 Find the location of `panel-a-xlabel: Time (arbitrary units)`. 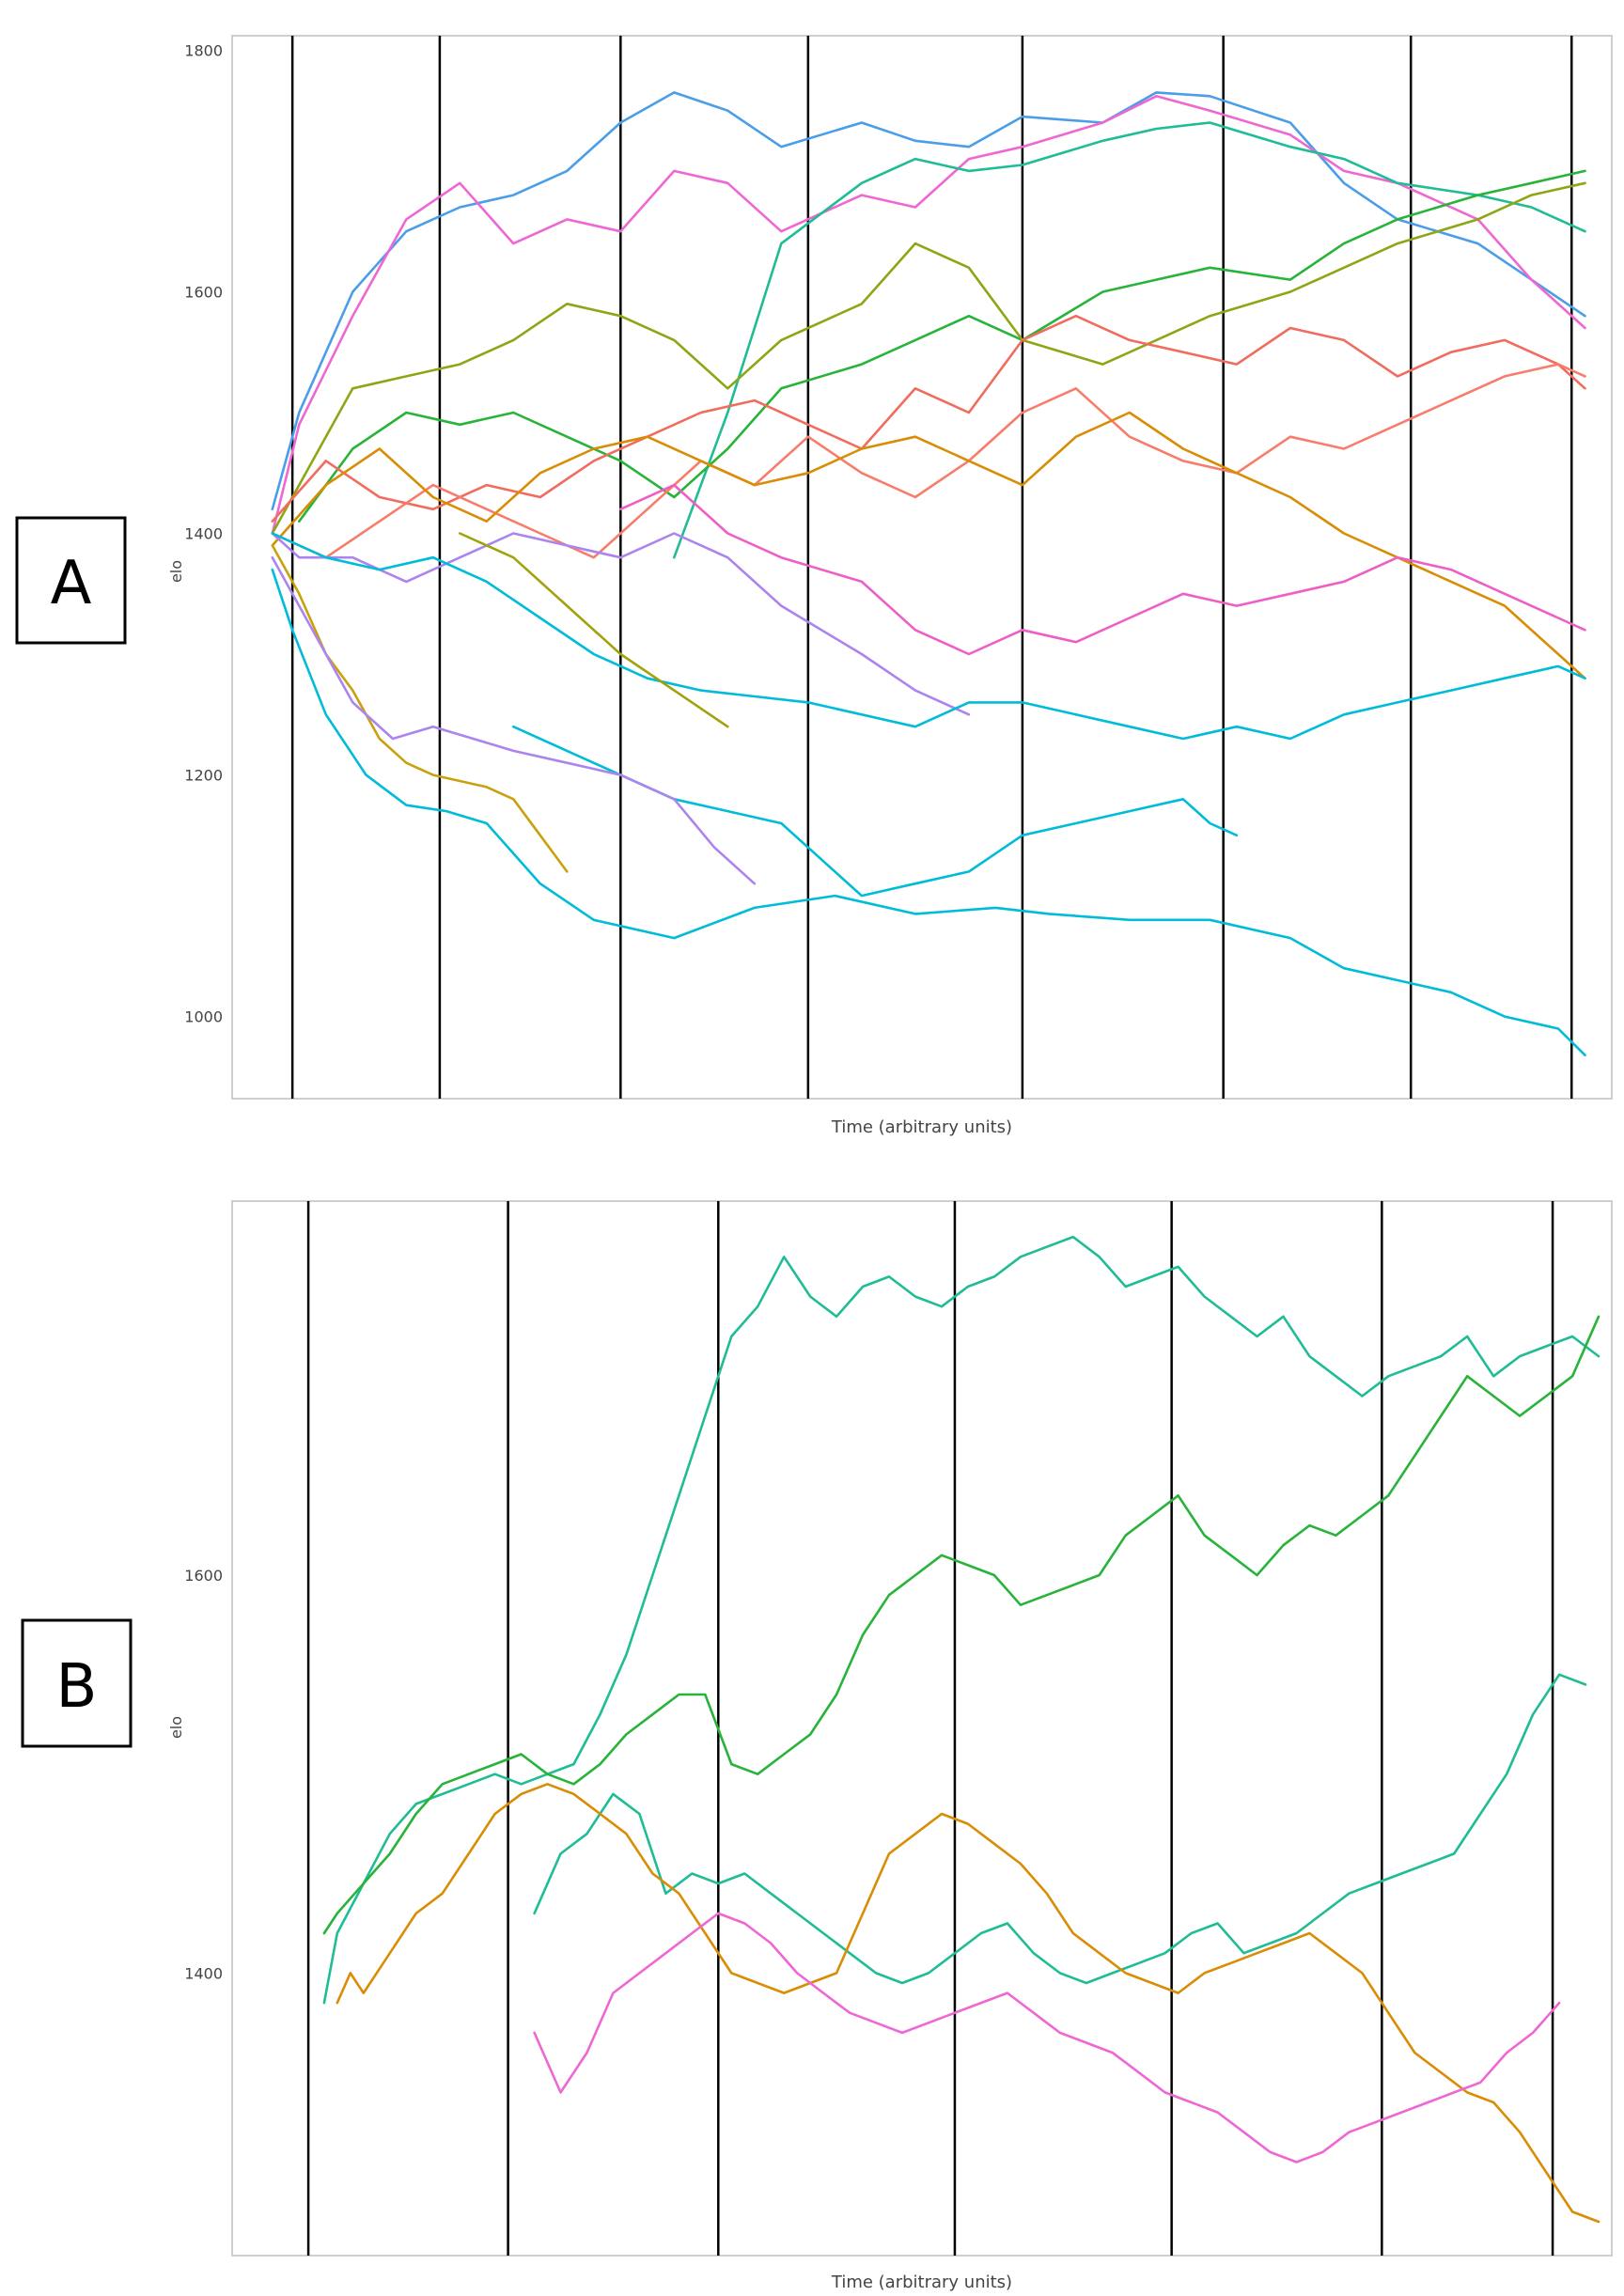

panel-a-xlabel: Time (arbitrary units) is located at coordinates (921, 1127).